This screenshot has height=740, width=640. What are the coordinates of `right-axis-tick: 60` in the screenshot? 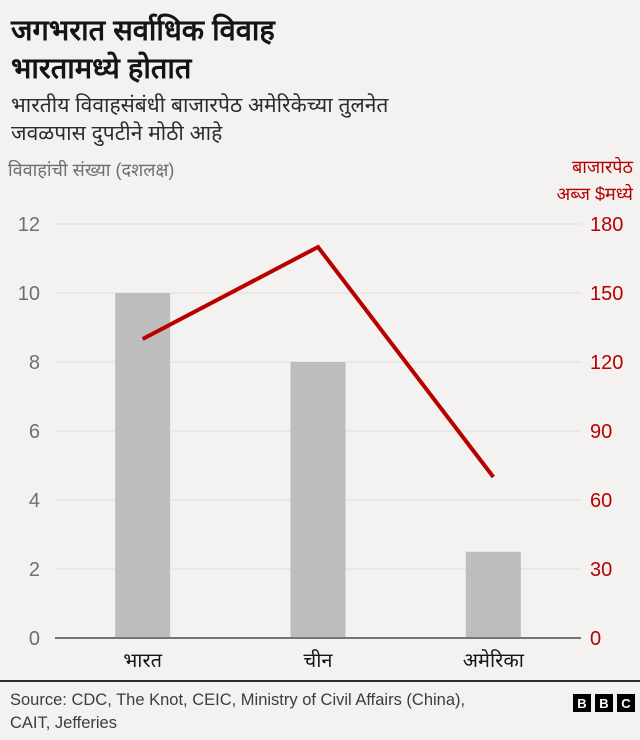 It's located at (601, 501).